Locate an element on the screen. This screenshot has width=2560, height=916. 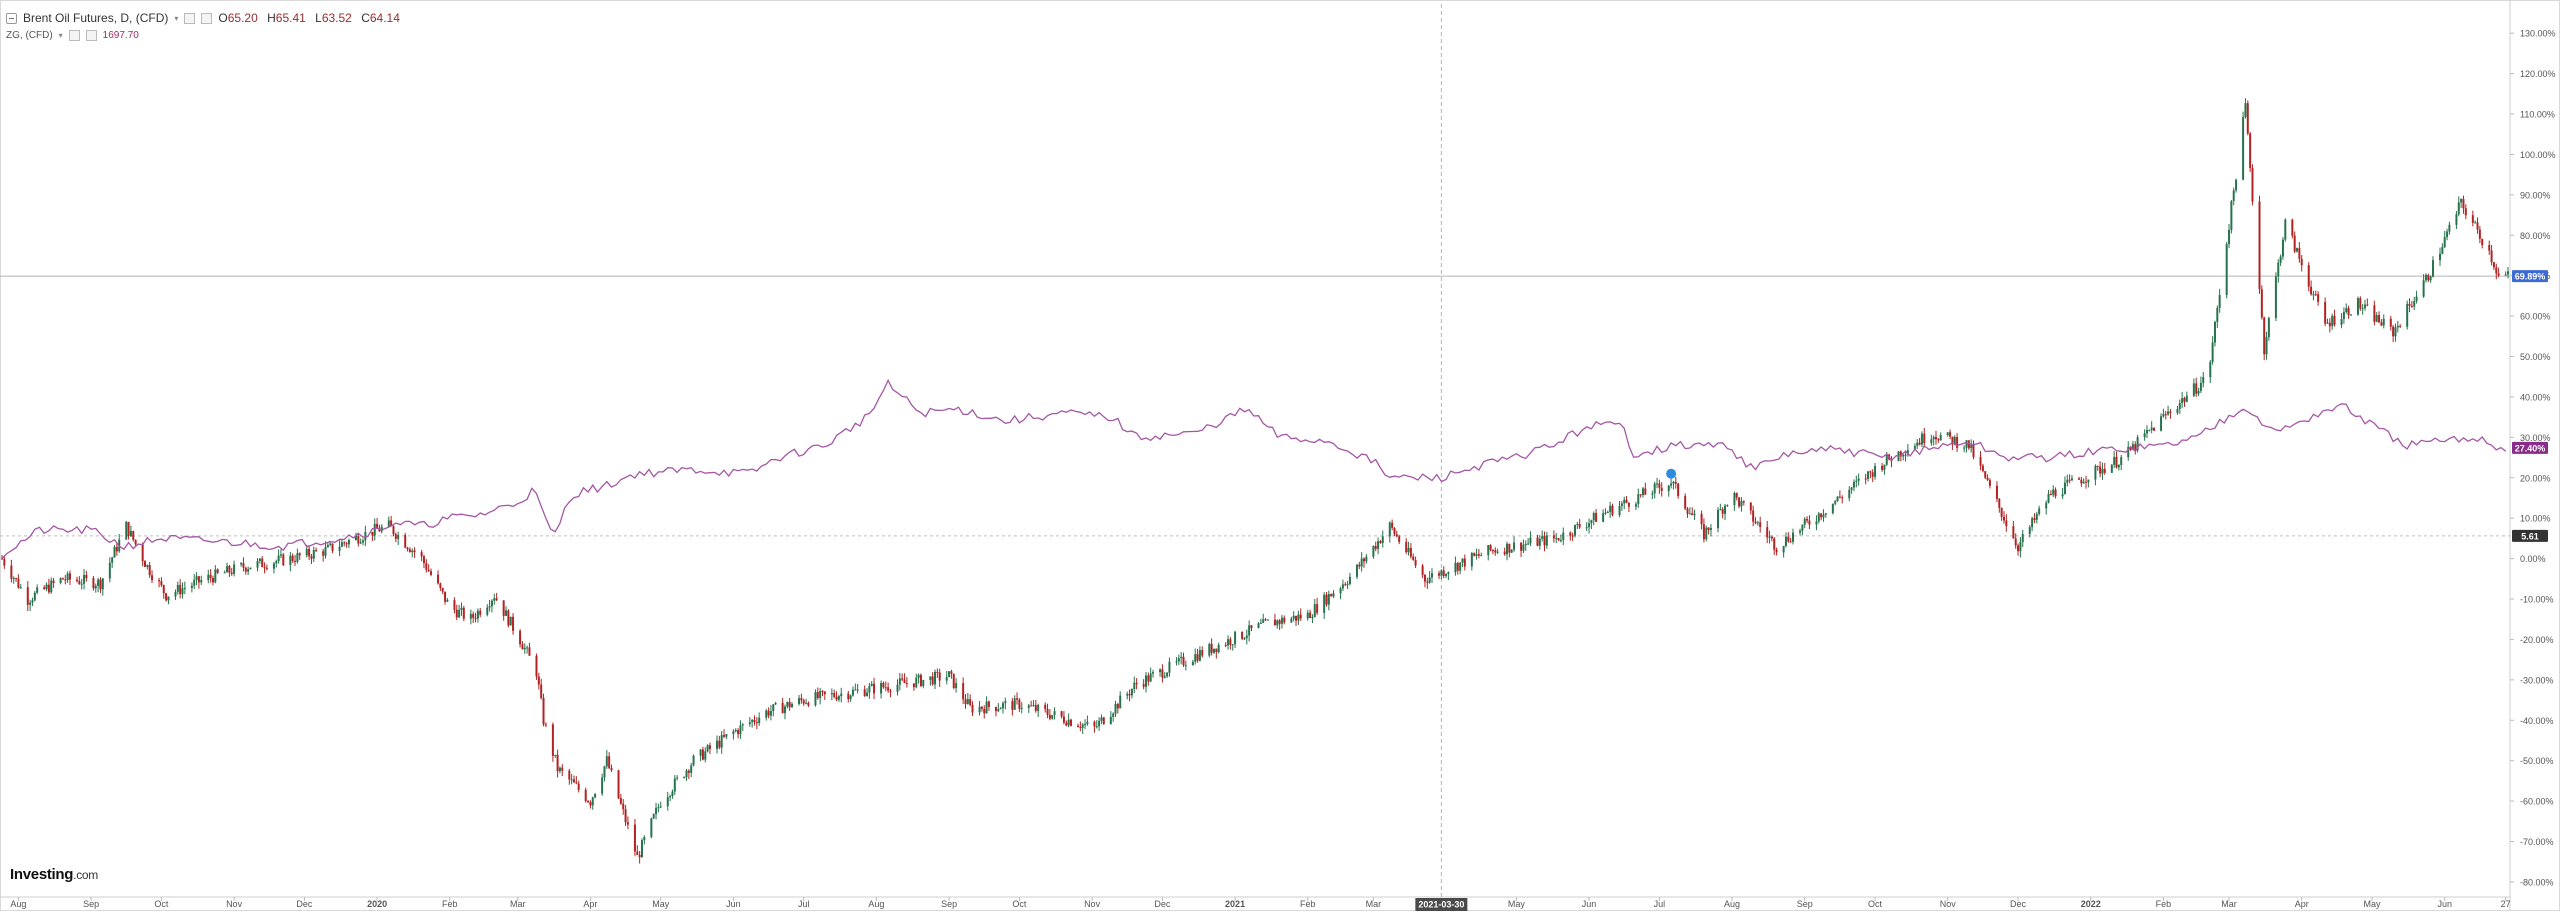
y-tick-label: 30.00% is located at coordinates (2535, 438).